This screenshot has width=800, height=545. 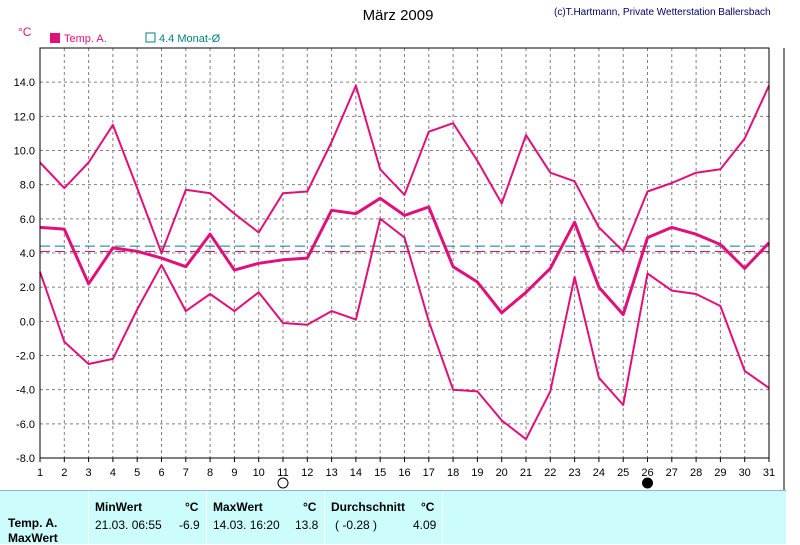 What do you see at coordinates (428, 507) in the screenshot?
I see `stats-avg-unit: °C` at bounding box center [428, 507].